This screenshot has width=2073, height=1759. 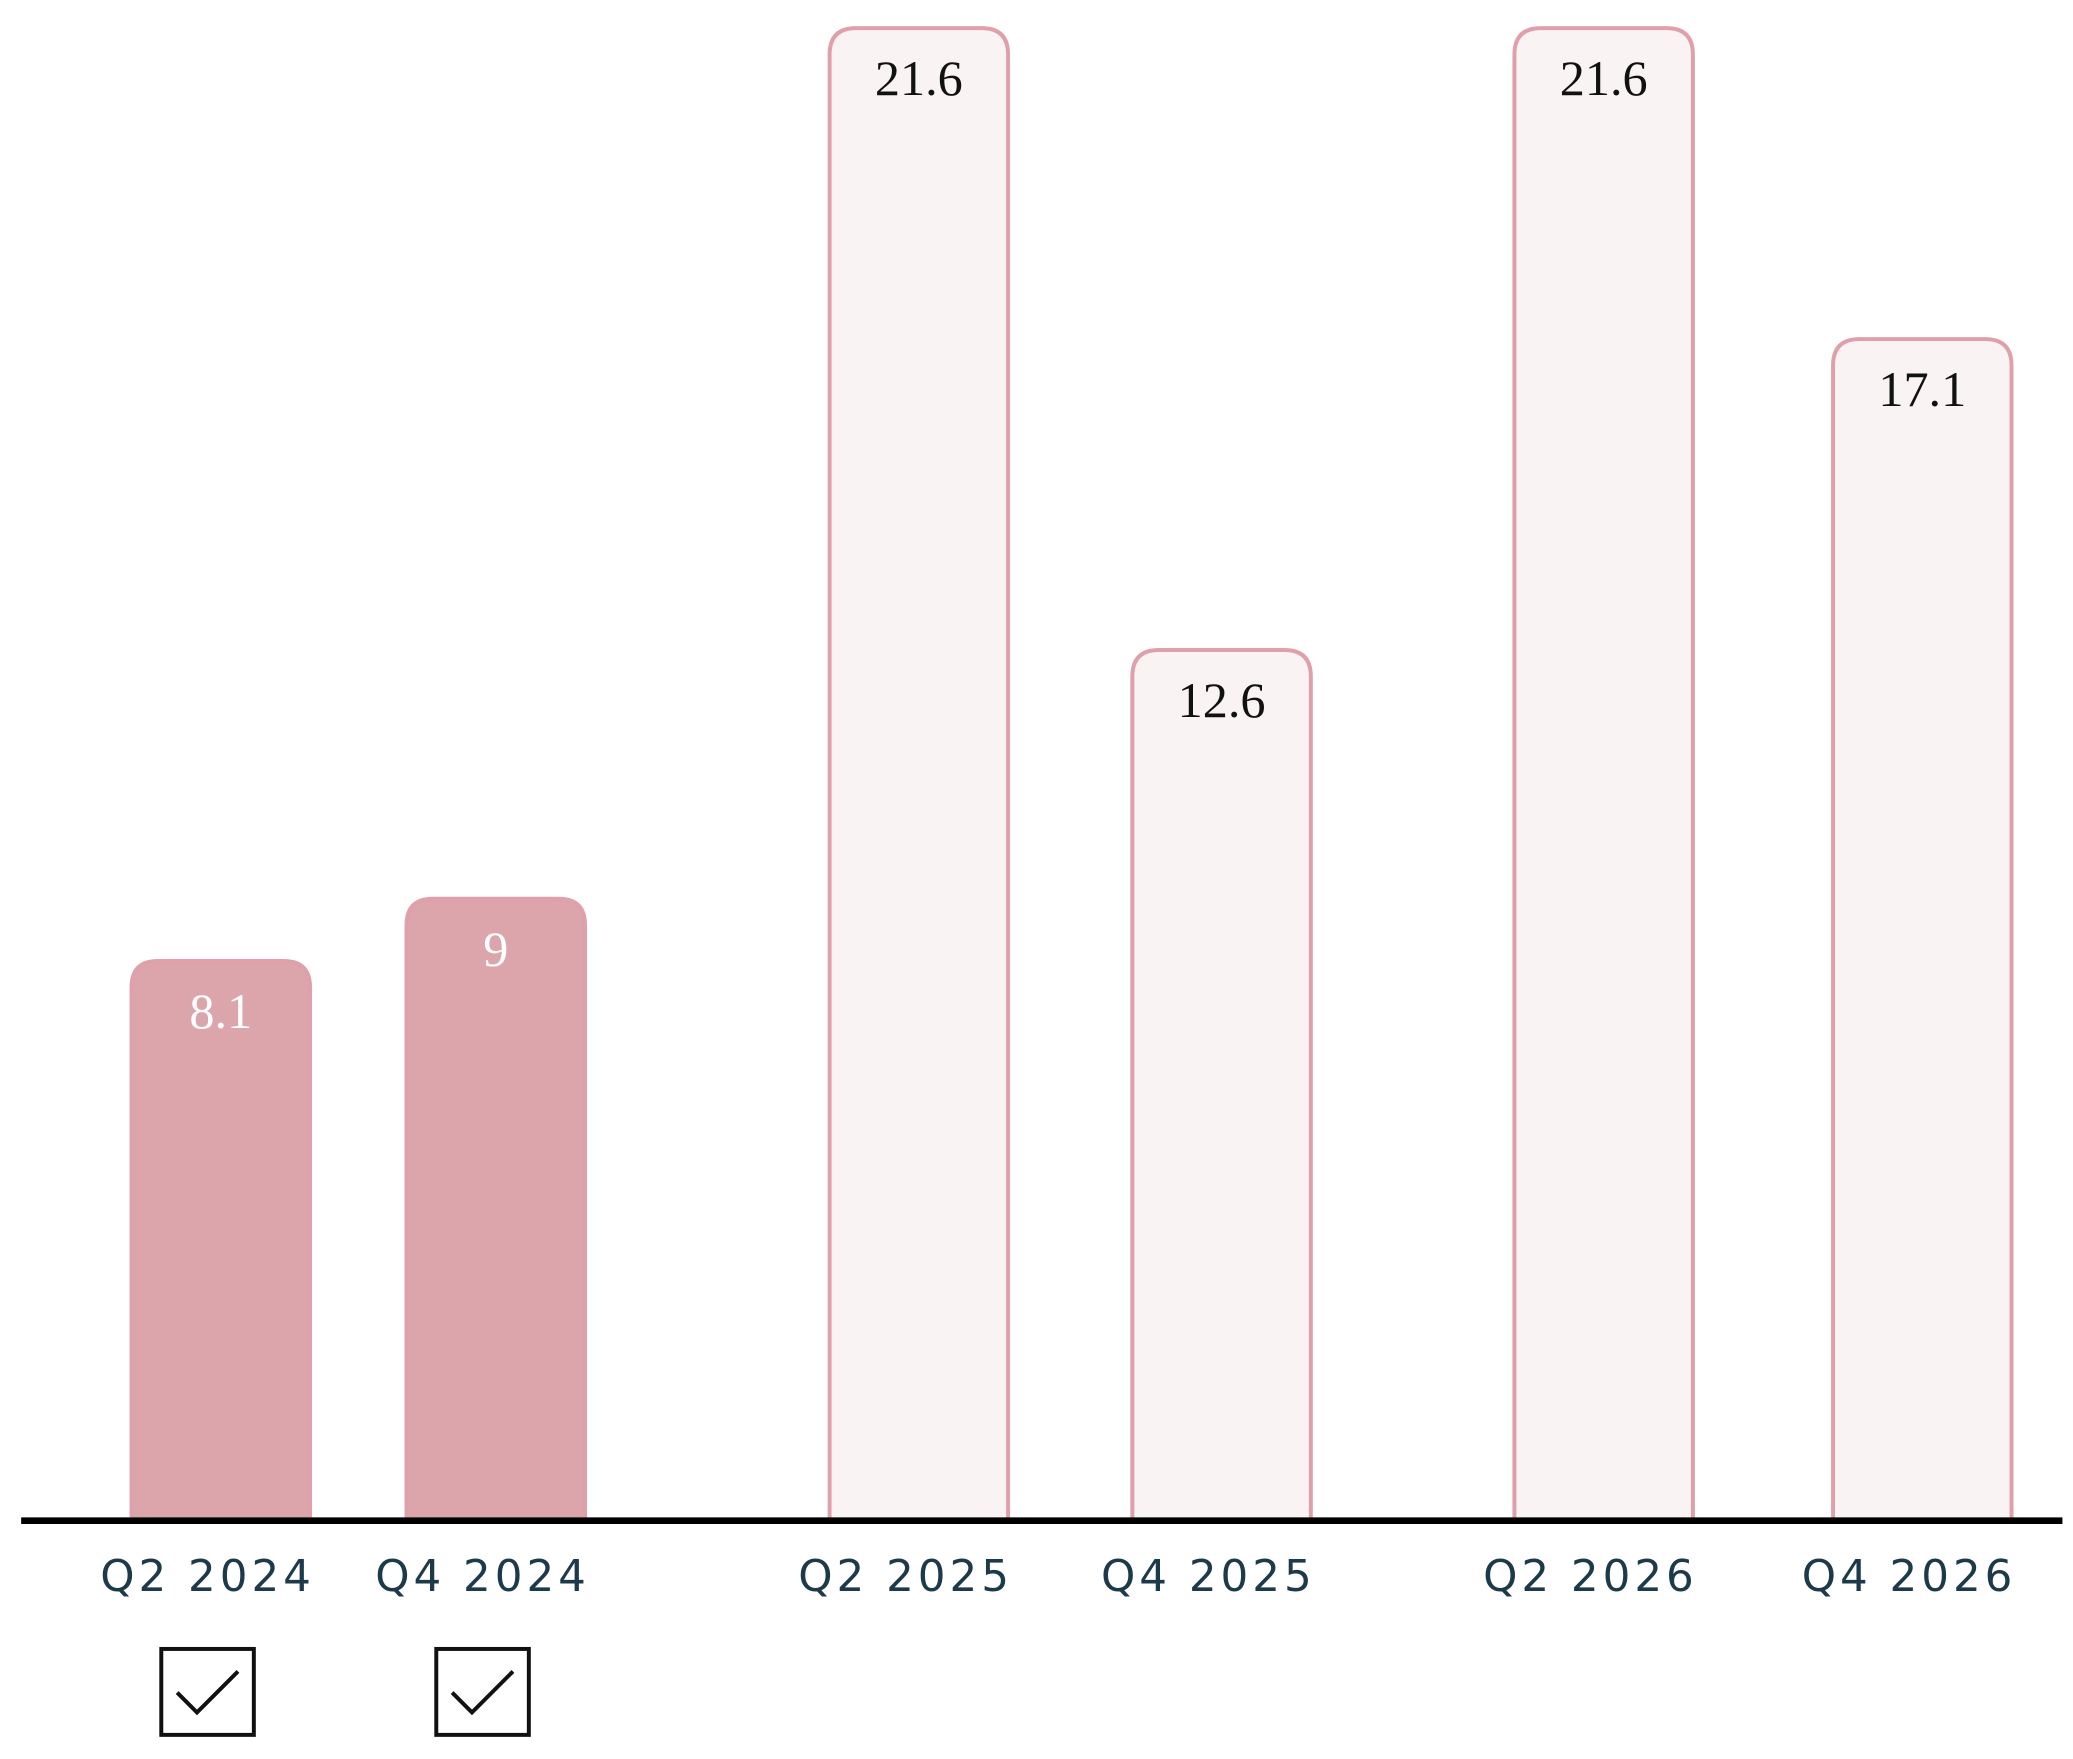 What do you see at coordinates (220, 1011) in the screenshot?
I see `value-label: 8.1` at bounding box center [220, 1011].